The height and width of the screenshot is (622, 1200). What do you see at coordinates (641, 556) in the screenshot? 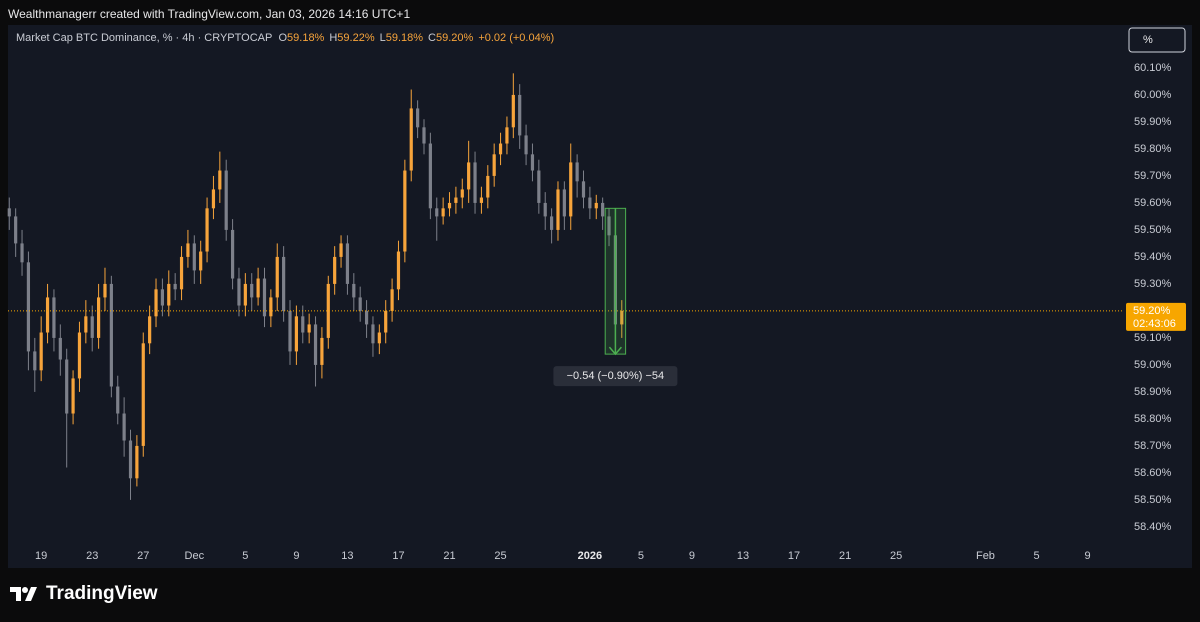
I see `x-tick-label: 5` at bounding box center [641, 556].